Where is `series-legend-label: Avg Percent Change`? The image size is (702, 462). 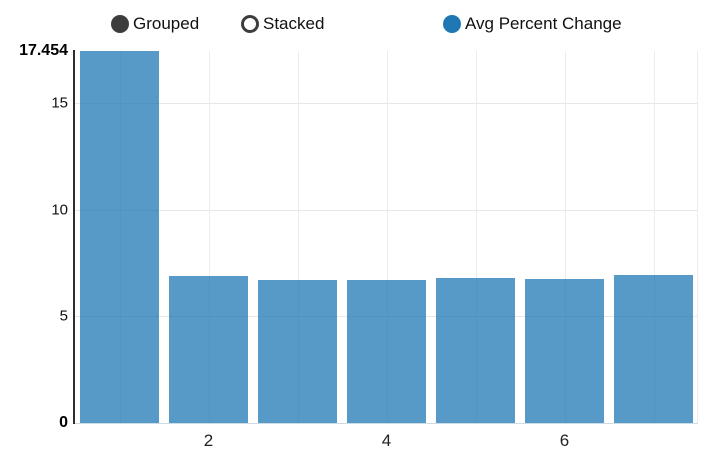
series-legend-label: Avg Percent Change is located at coordinates (543, 23).